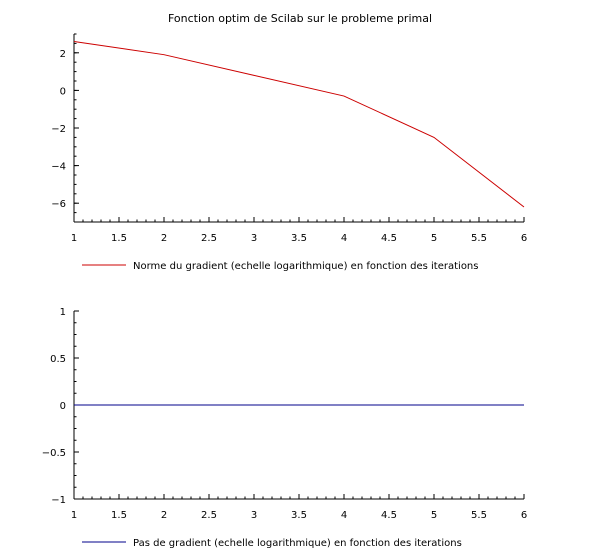 The image size is (600, 554). I want to click on chart-bottom-x-tick-label: 3.5, so click(299, 515).